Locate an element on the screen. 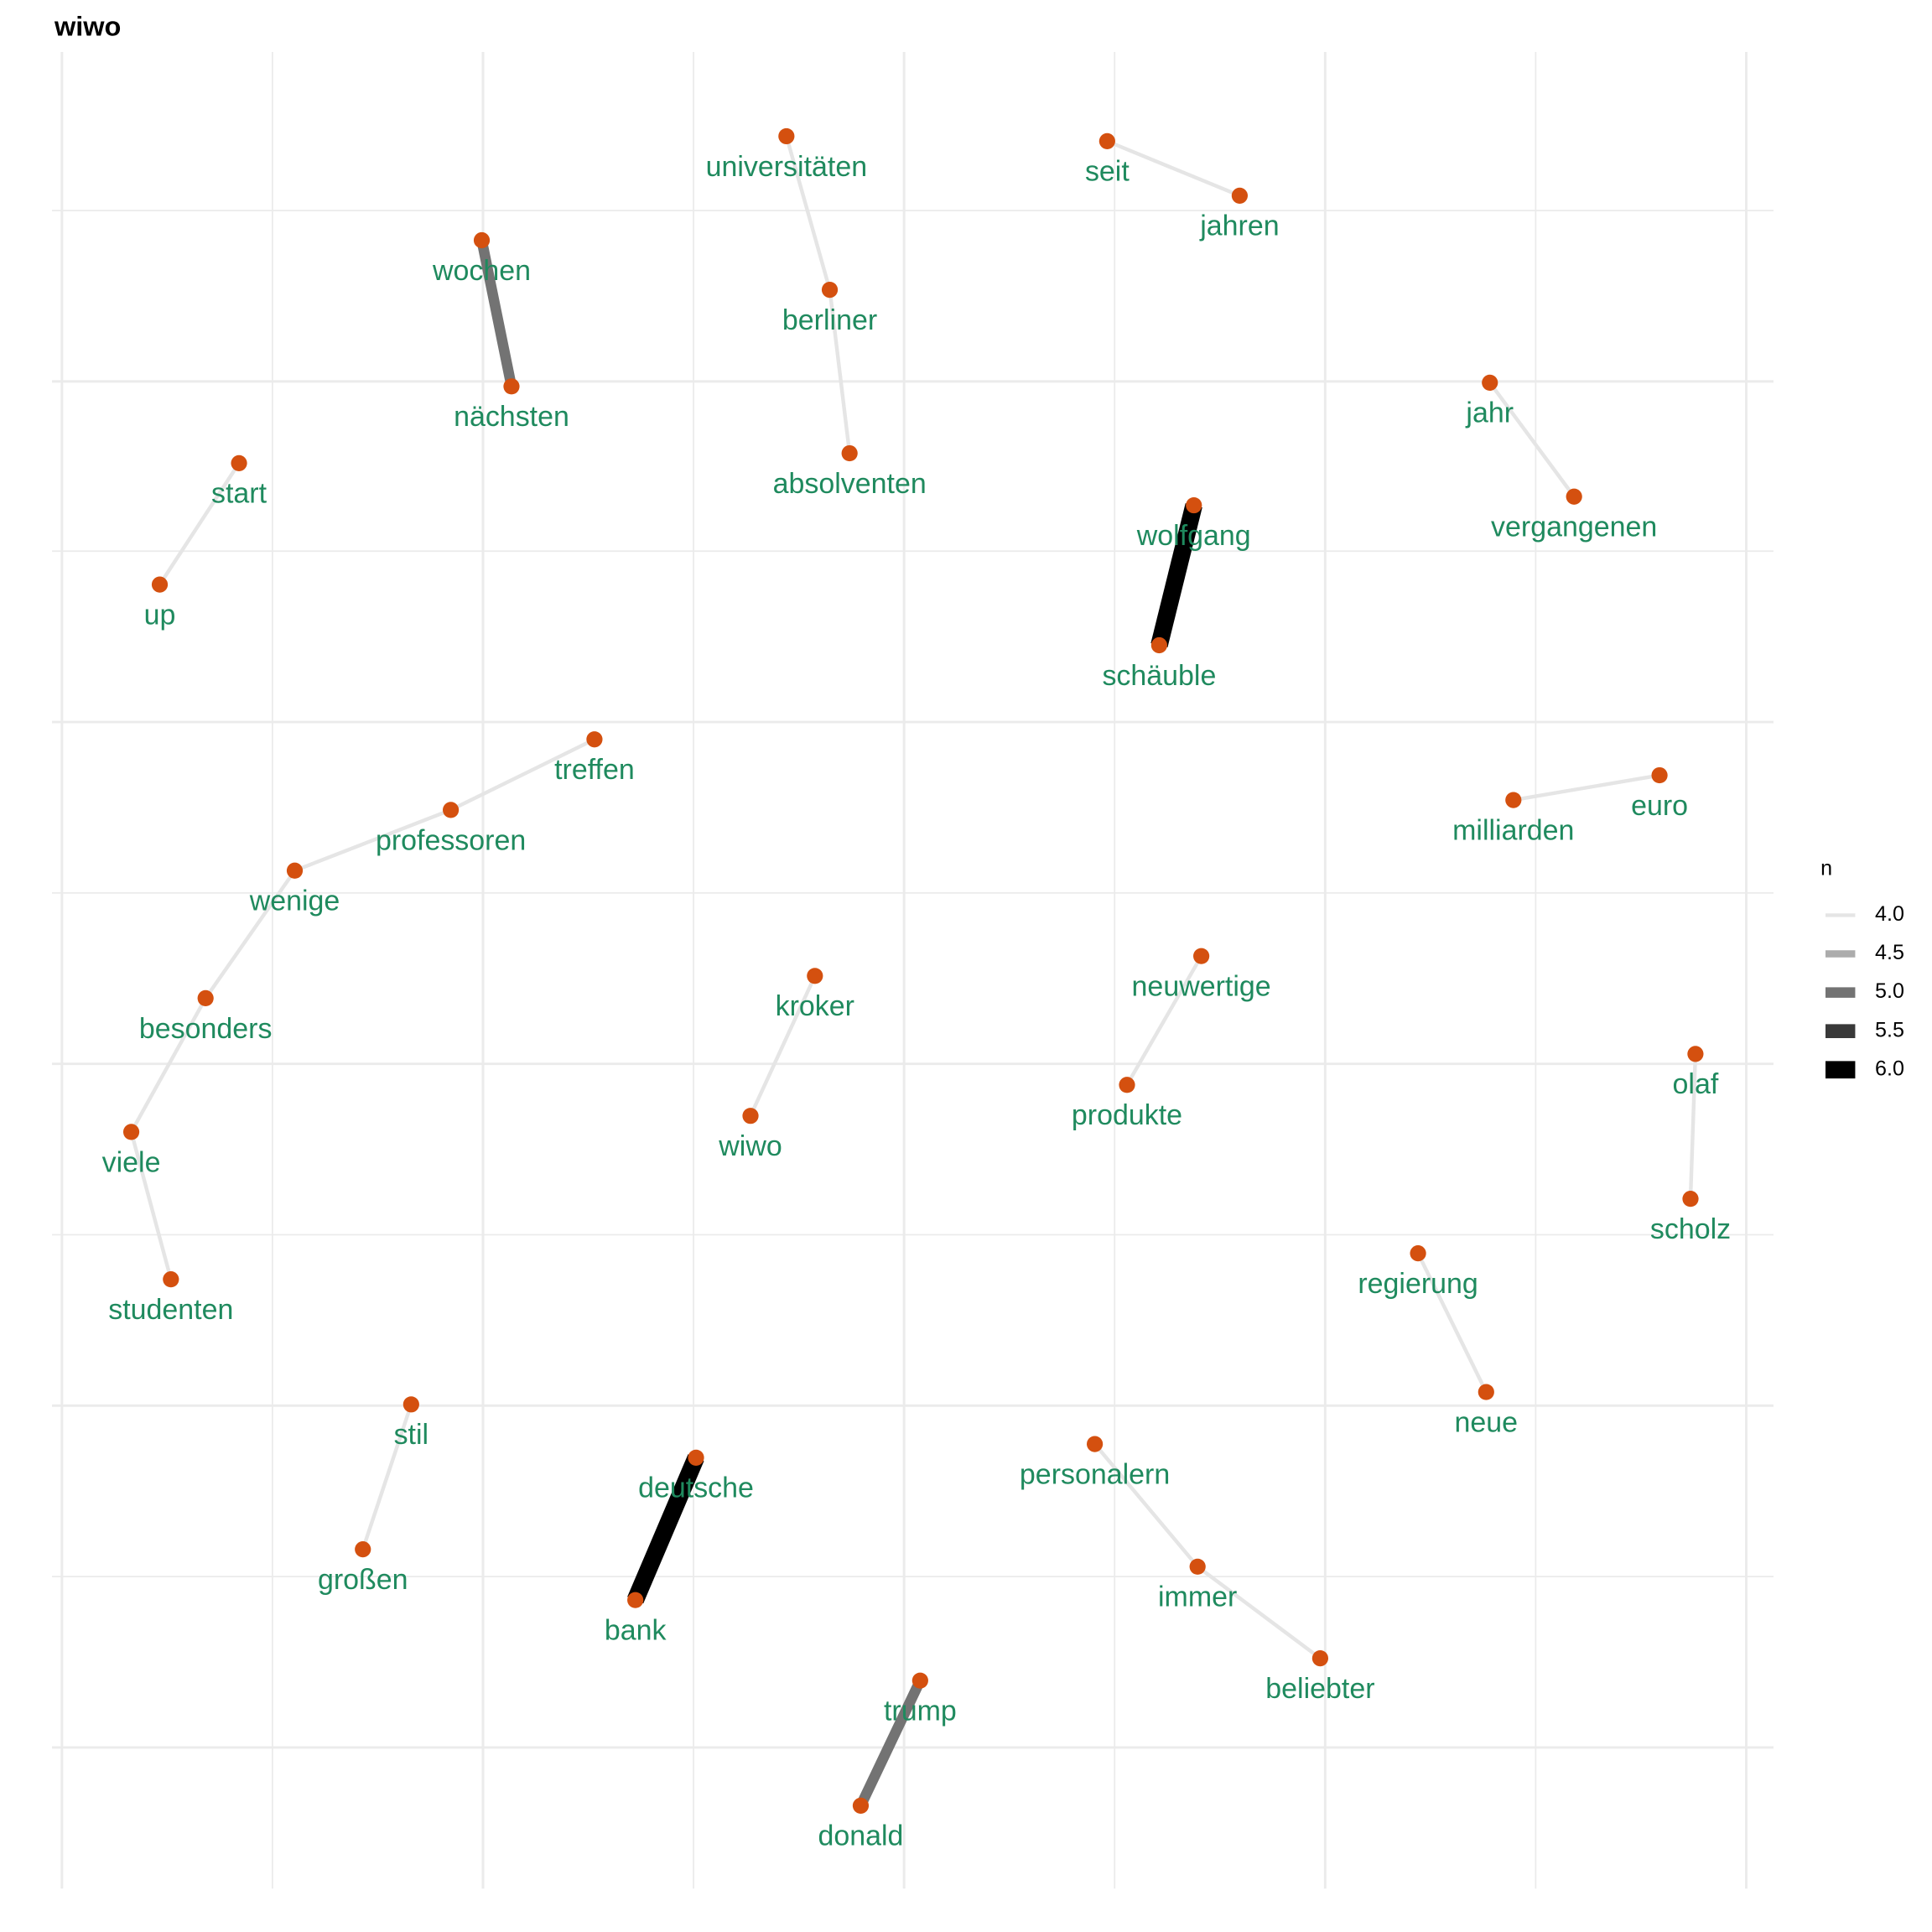 The width and height of the screenshot is (1932, 1932). node-label: absolventen is located at coordinates (850, 484).